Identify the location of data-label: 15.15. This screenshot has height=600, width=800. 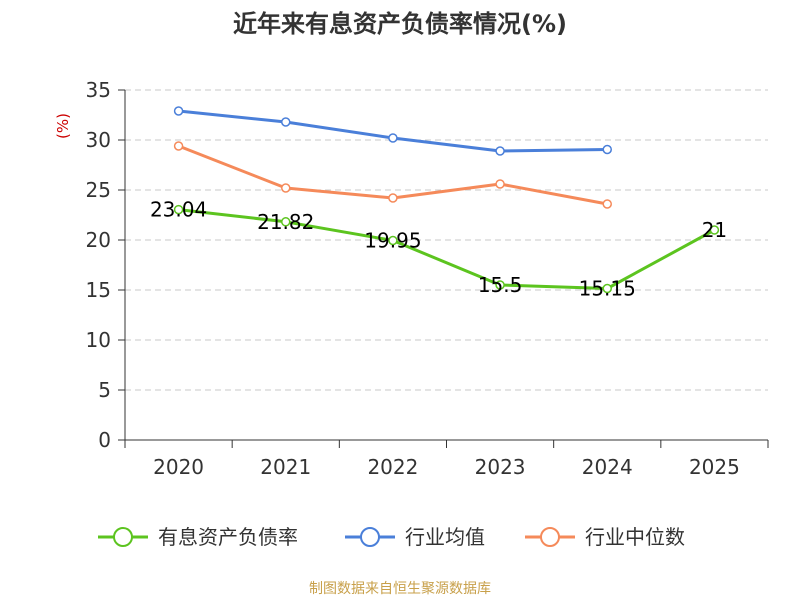
(607, 289).